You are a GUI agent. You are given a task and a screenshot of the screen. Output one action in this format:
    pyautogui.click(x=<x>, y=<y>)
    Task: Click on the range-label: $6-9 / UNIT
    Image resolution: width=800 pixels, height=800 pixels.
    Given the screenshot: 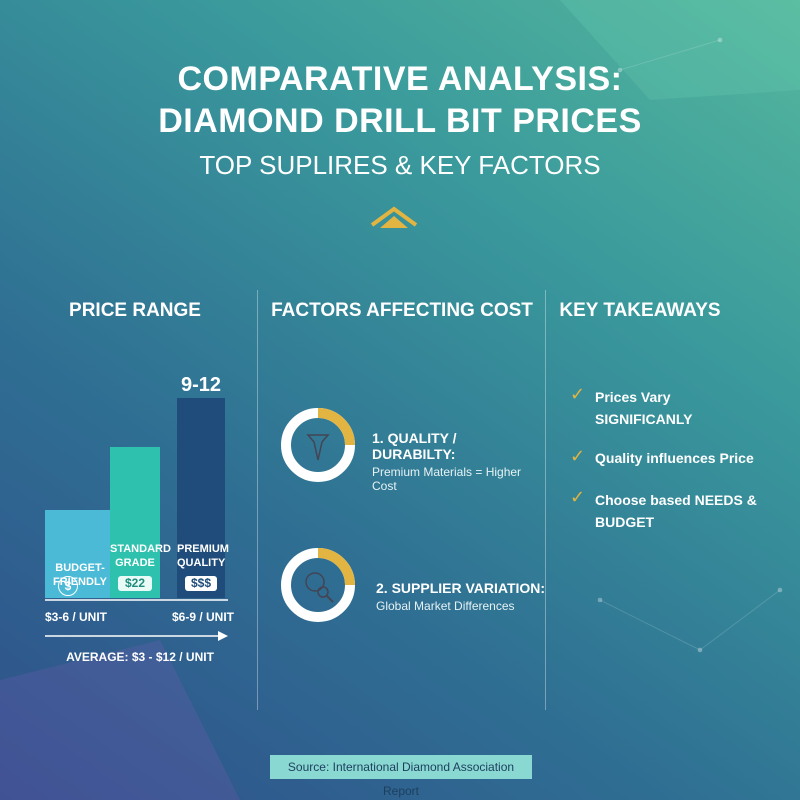 What is the action you would take?
    pyautogui.click(x=203, y=617)
    